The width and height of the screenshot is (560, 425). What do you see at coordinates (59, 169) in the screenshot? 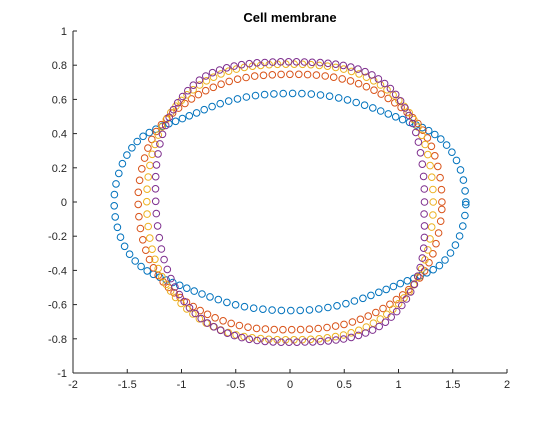
I see `y-tick-label: 0.2` at bounding box center [59, 169].